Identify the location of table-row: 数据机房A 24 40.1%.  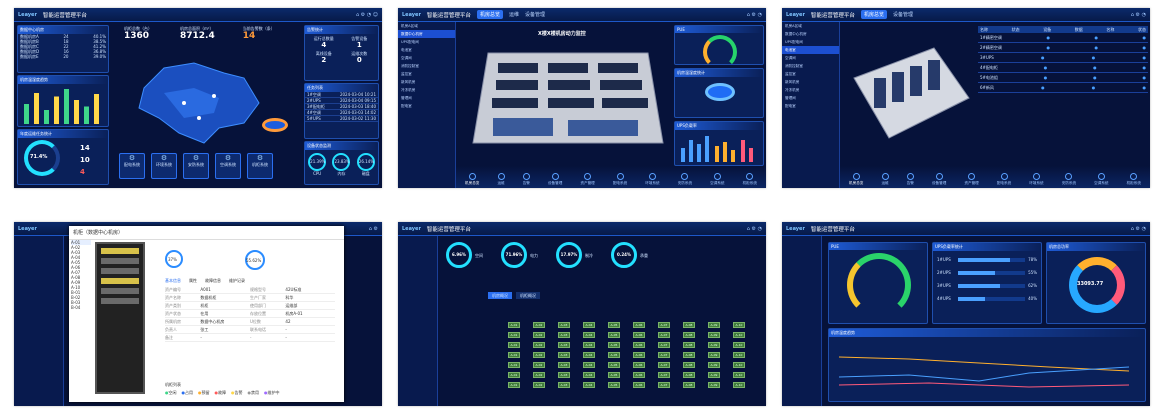
(63, 36).